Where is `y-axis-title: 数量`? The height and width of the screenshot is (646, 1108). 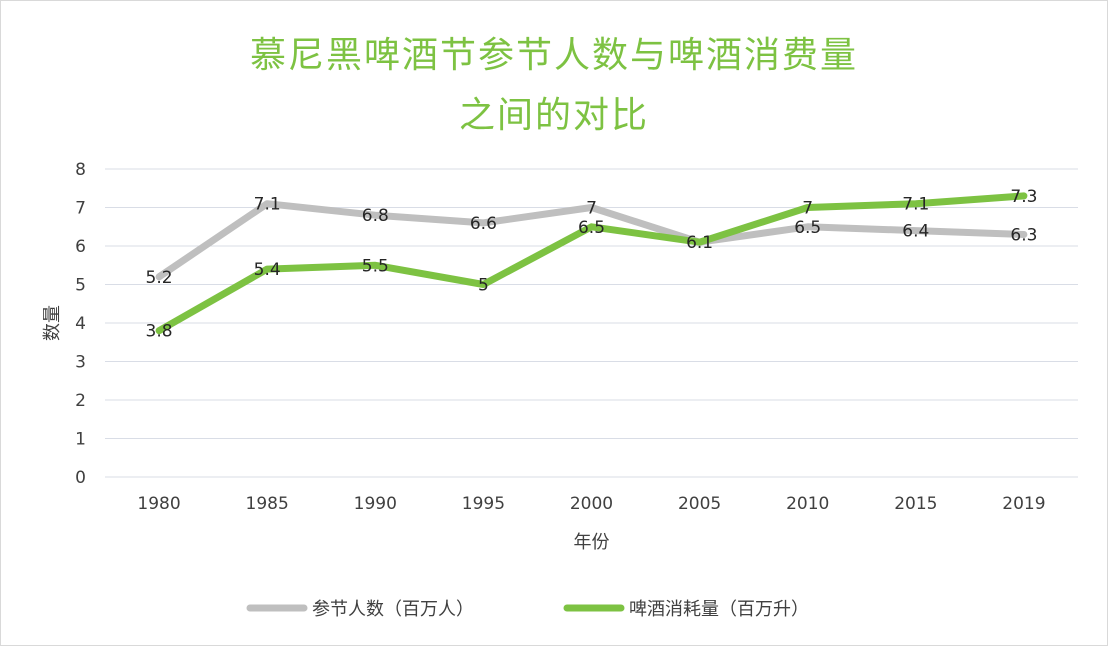 y-axis-title: 数量 is located at coordinates (52, 323).